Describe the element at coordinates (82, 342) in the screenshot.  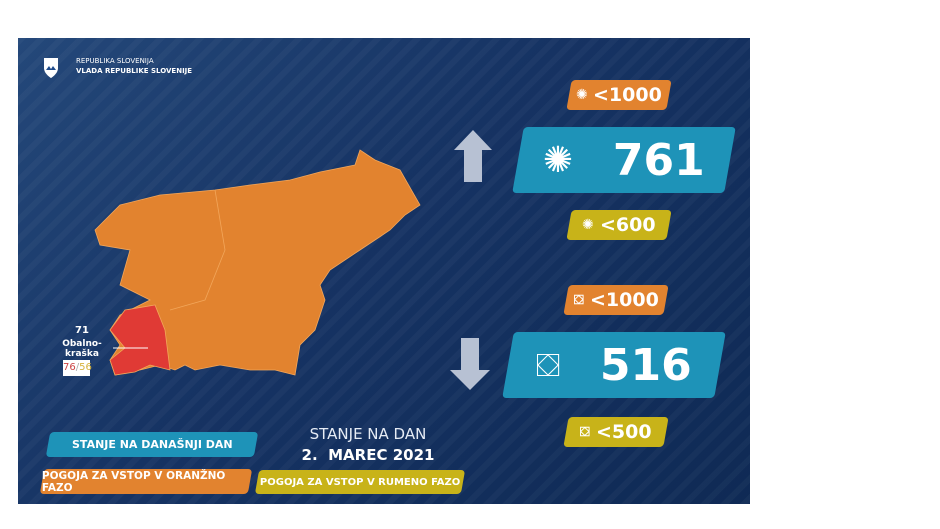
I see `region-label: 71 Obalno-kraška` at that location.